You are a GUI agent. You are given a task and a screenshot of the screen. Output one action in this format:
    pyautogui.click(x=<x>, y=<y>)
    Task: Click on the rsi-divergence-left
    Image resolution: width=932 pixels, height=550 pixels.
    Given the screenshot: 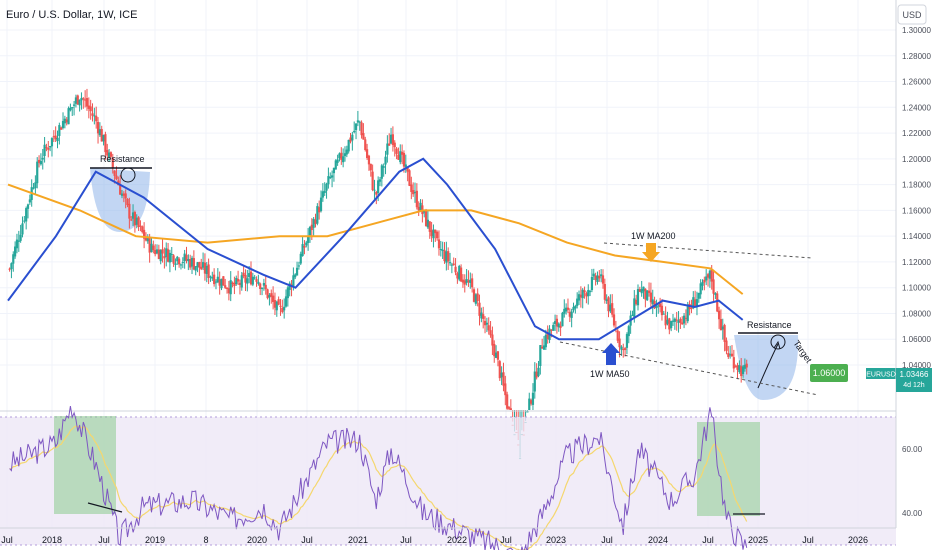 What is the action you would take?
    pyautogui.click(x=105, y=507)
    